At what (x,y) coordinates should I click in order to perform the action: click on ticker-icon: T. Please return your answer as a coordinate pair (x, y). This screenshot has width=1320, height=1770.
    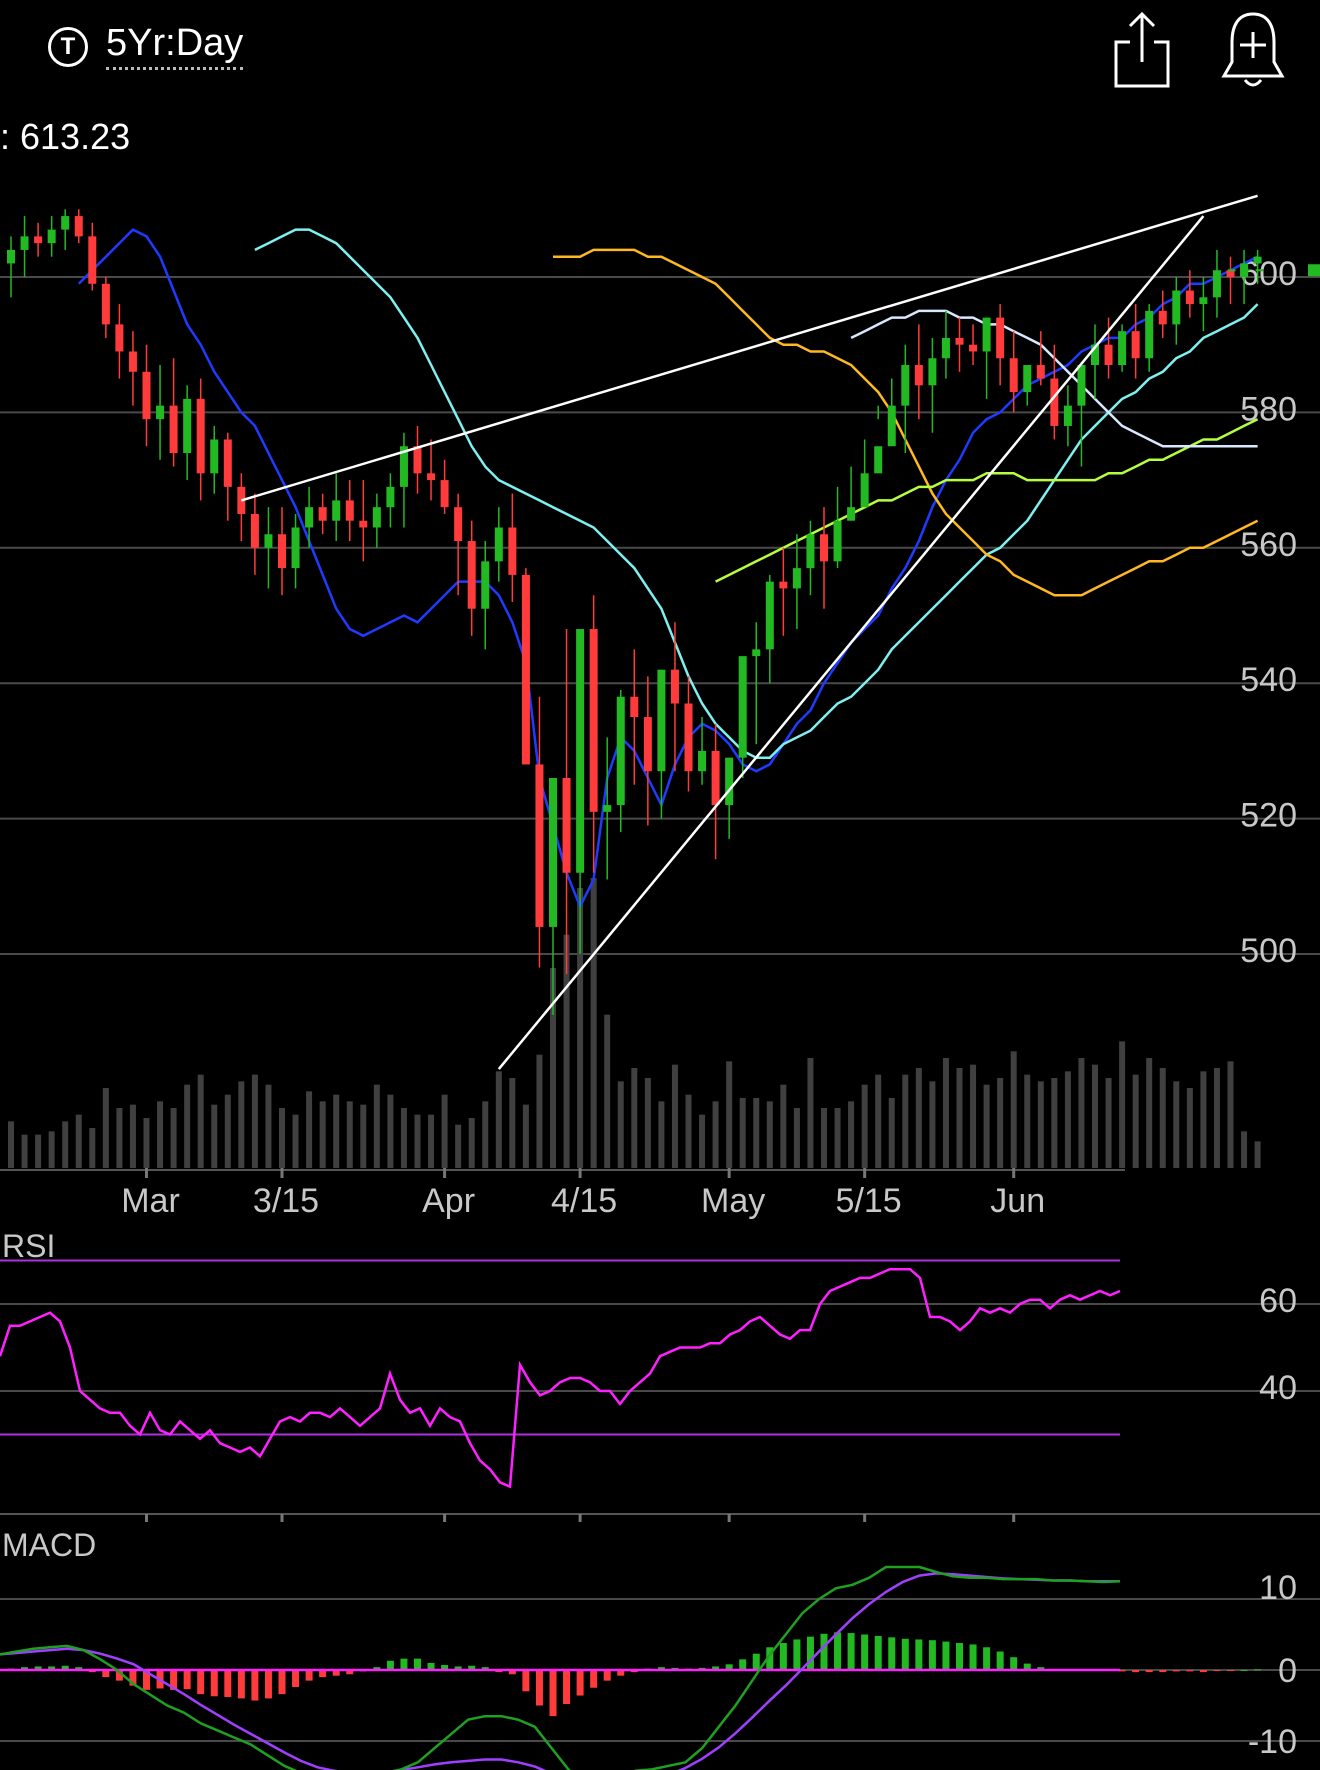
    Looking at the image, I should click on (68, 47).